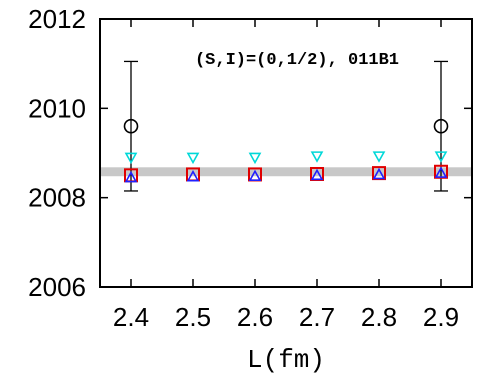  Describe the element at coordinates (193, 317) in the screenshot. I see `x-tick-label-1: 2.5` at that location.